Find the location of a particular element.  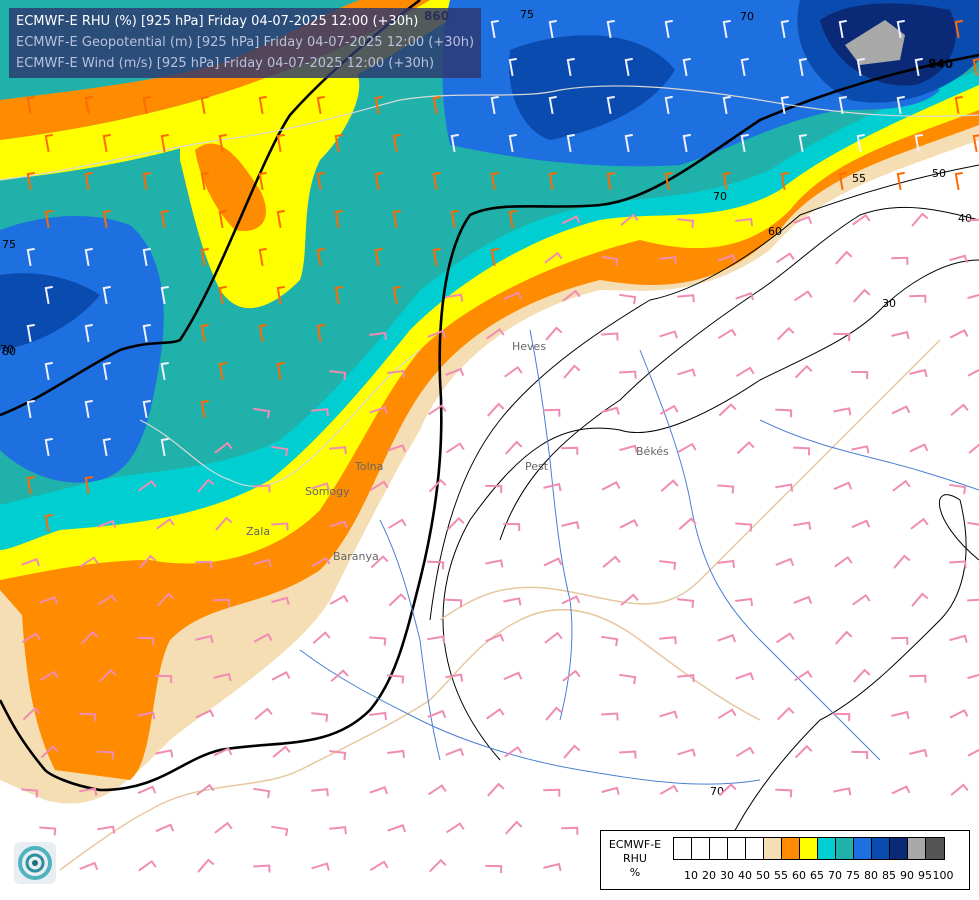

place-label: Békés is located at coordinates (652, 451).